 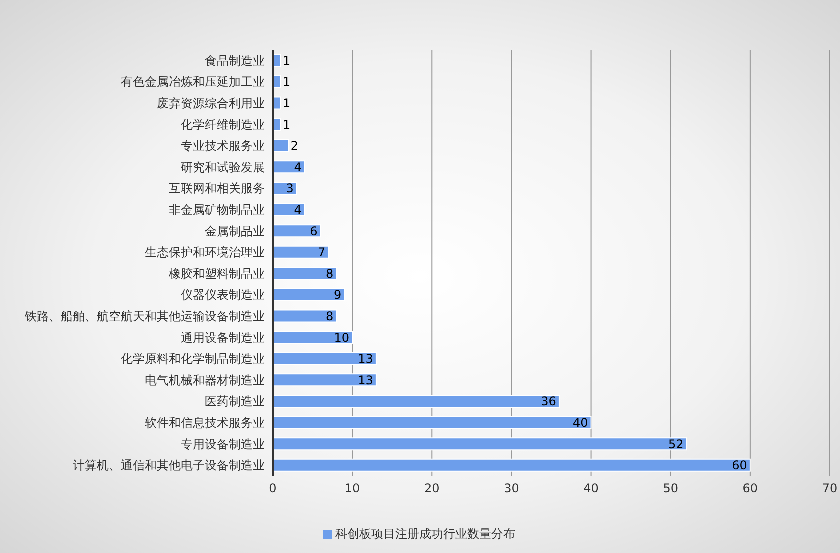 I want to click on y-tick-label: 仪器仪表制造业, so click(x=223, y=295).